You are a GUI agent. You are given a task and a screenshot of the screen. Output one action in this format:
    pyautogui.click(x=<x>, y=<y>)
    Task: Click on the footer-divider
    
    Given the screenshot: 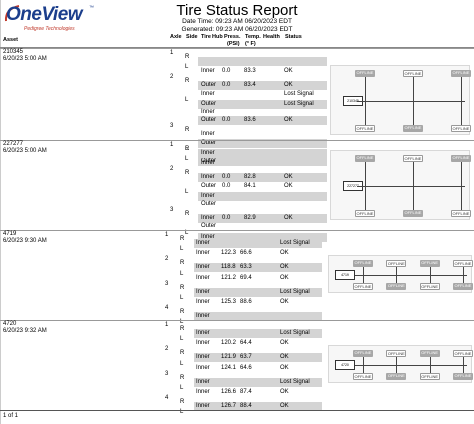 What is the action you would take?
    pyautogui.click(x=237, y=410)
    